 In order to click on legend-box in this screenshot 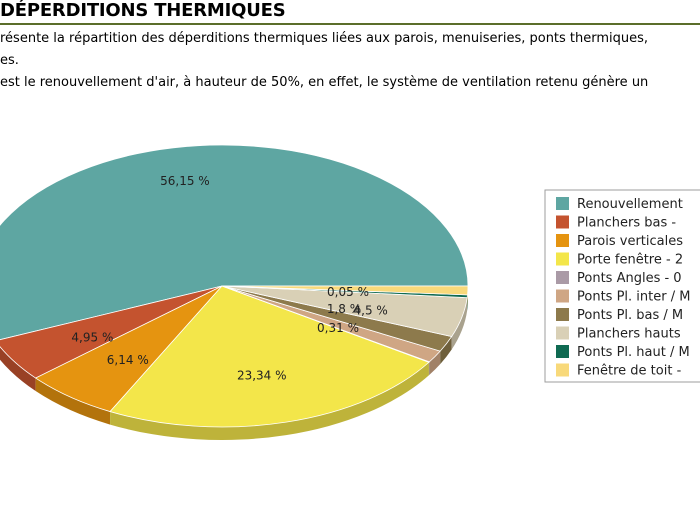, I will do `click(622, 286)`.